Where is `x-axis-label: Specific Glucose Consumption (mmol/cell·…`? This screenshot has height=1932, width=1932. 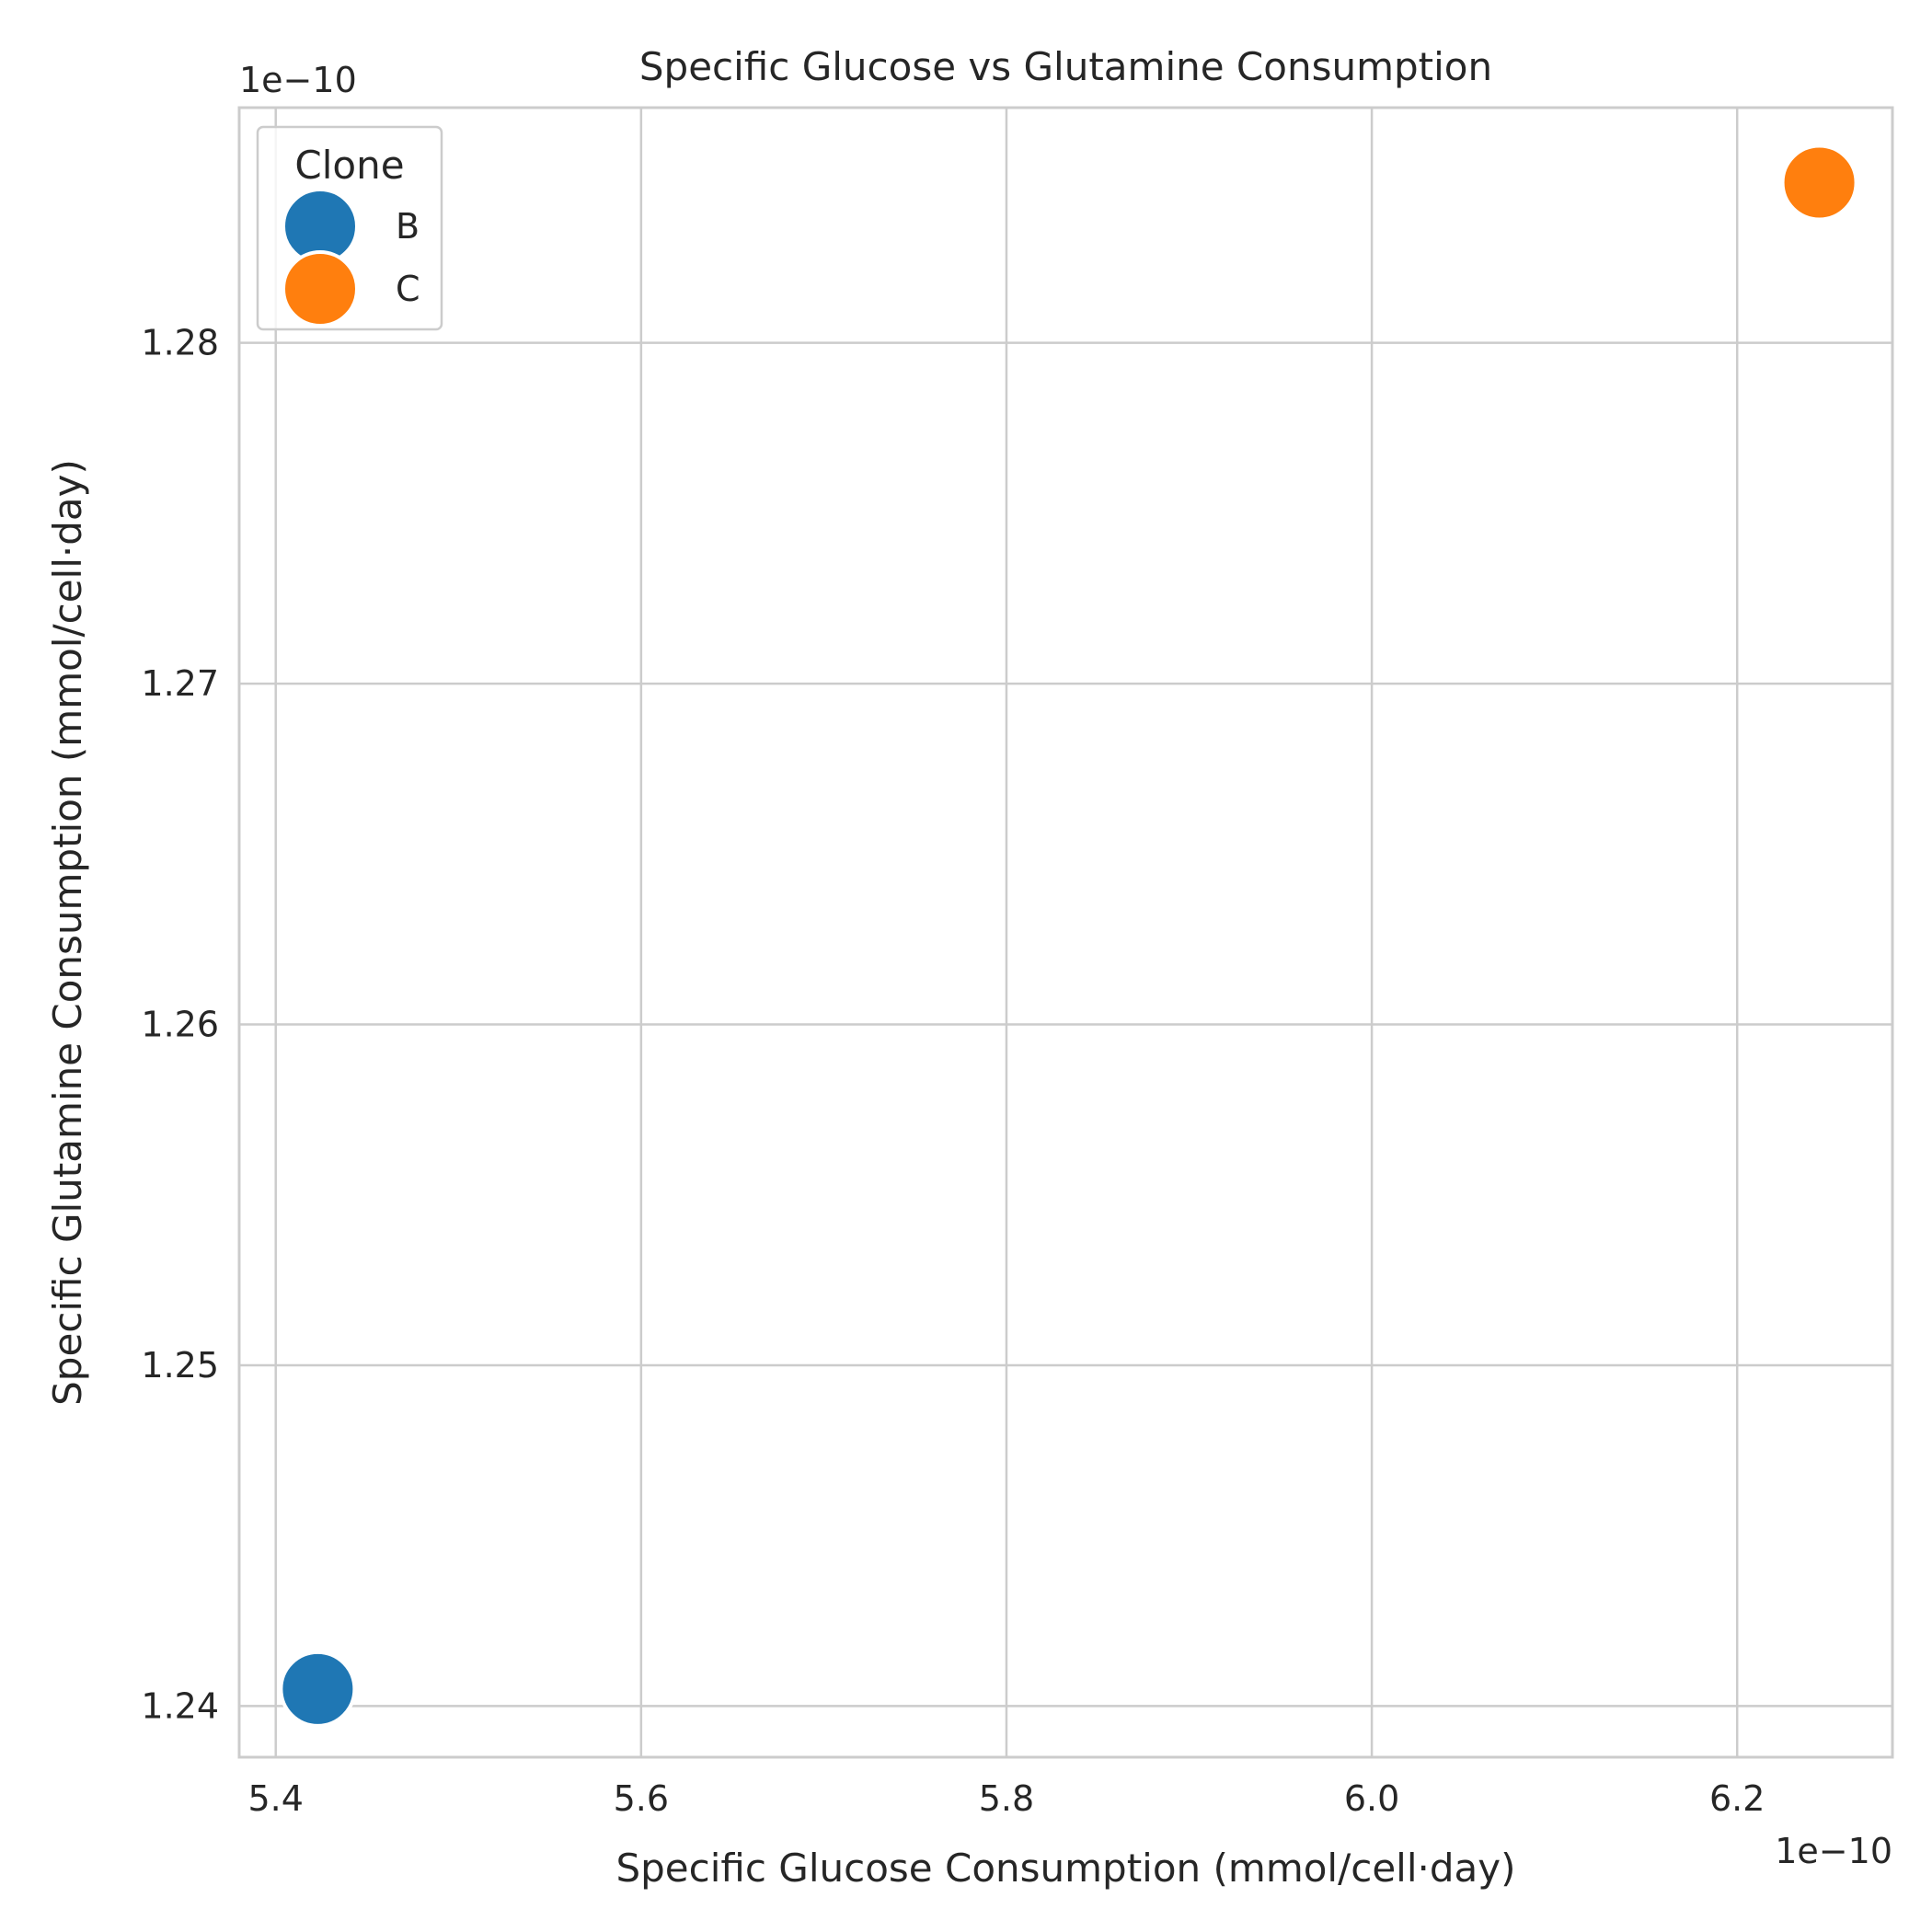
x-axis-label: Specific Glucose Consumption (mmol/cell·… is located at coordinates (1065, 1868).